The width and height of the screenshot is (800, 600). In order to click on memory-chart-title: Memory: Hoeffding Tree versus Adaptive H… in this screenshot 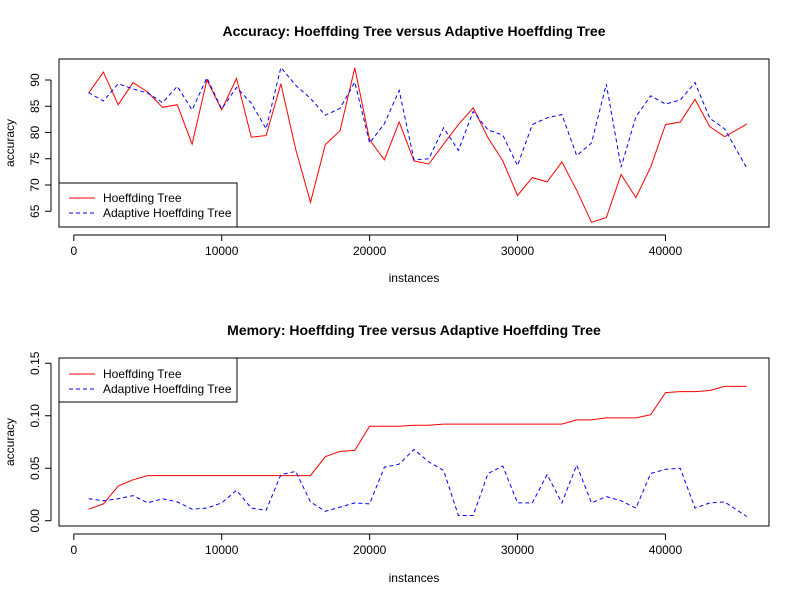, I will do `click(414, 330)`.